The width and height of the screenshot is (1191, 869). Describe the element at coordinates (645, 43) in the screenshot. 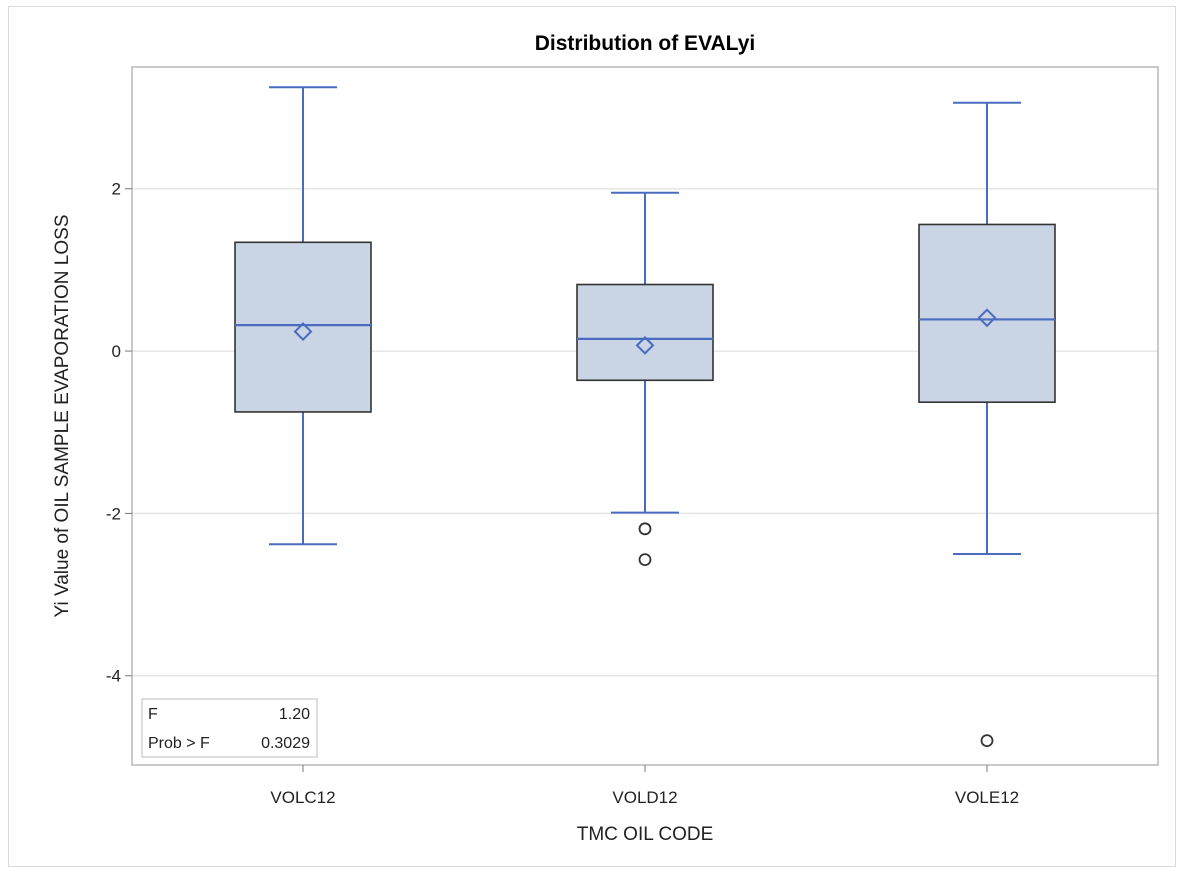

I see `chart-title: Distribution of EVALyi` at that location.